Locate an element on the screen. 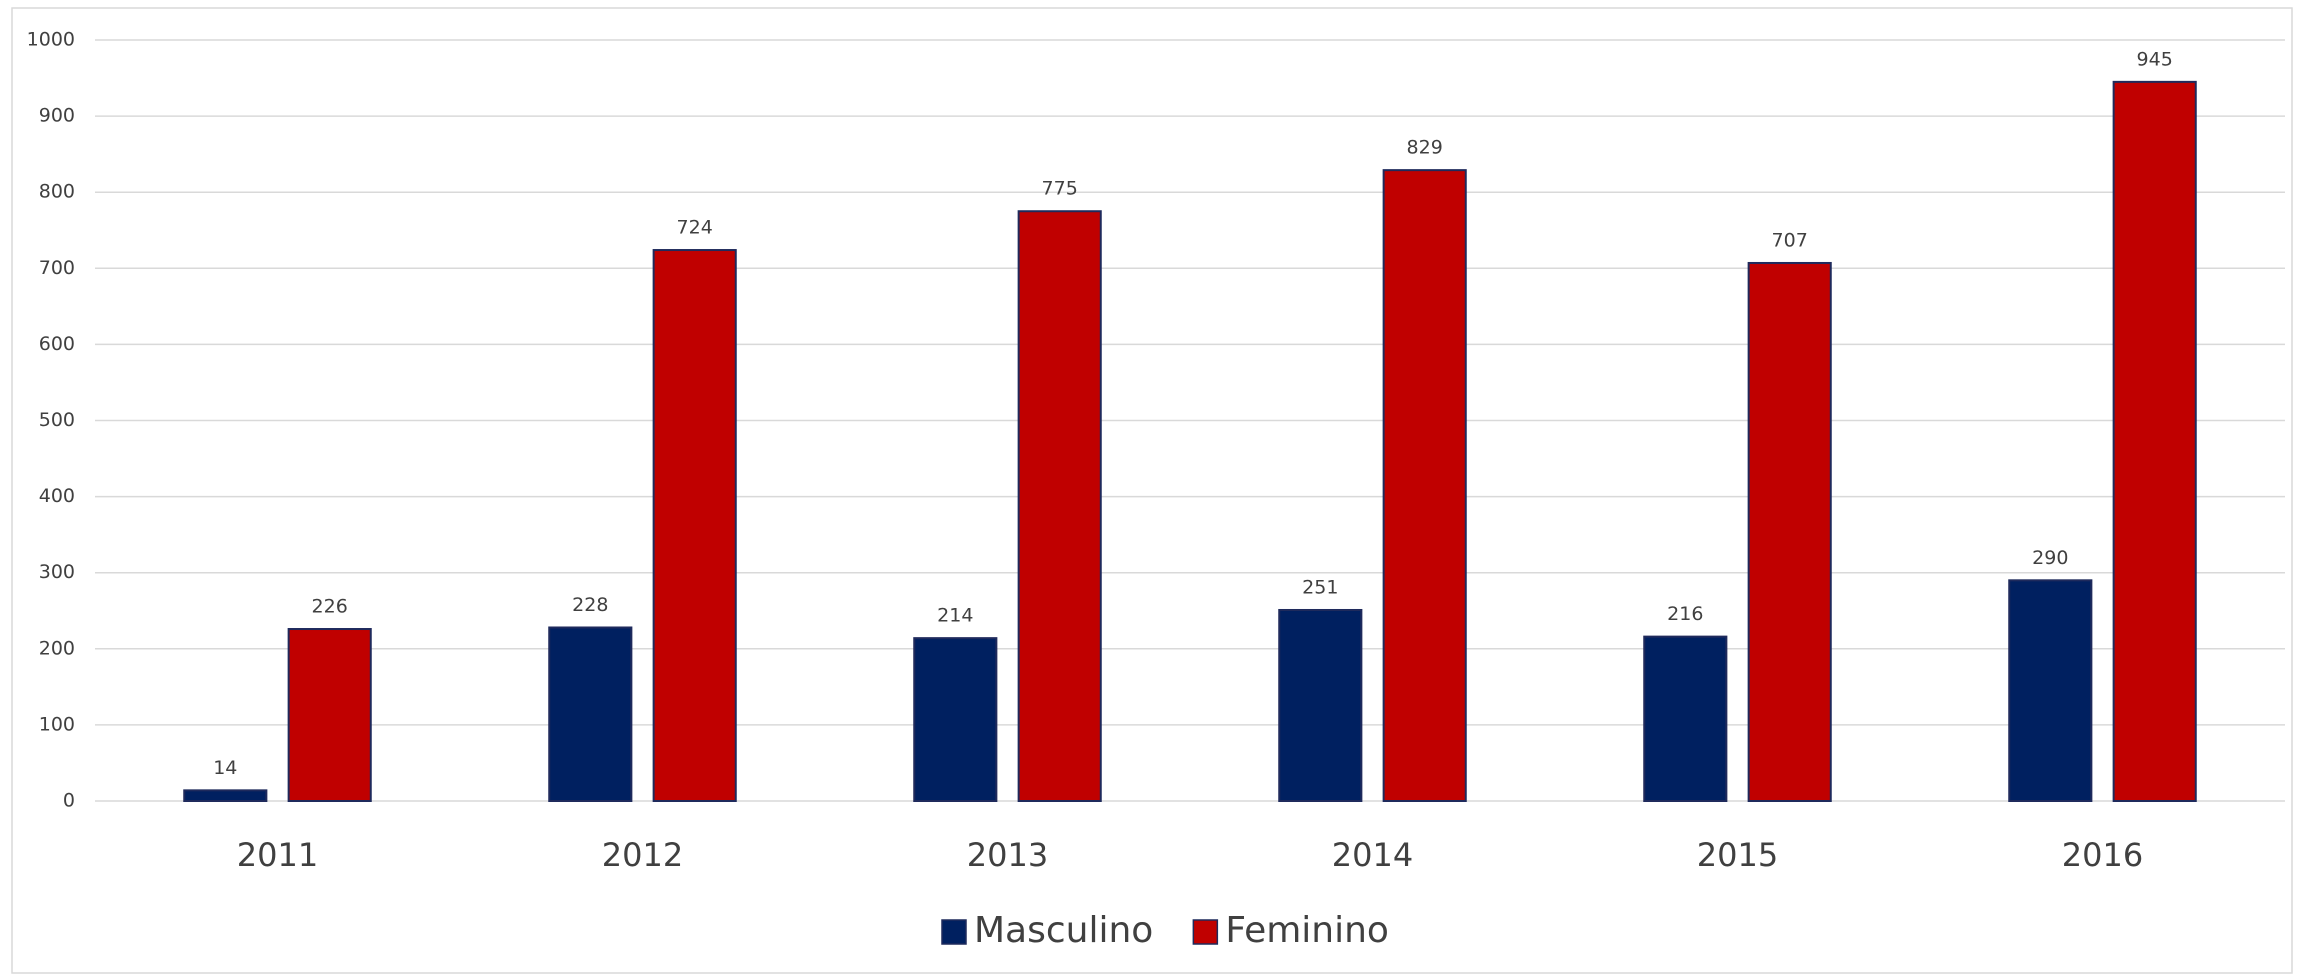  y-tick-label: 800 is located at coordinates (57, 192).